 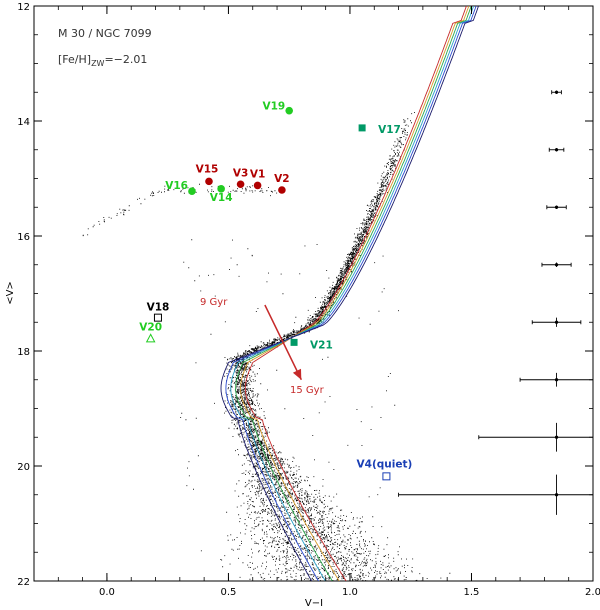 I want to click on variable-star: V17, so click(x=379, y=130).